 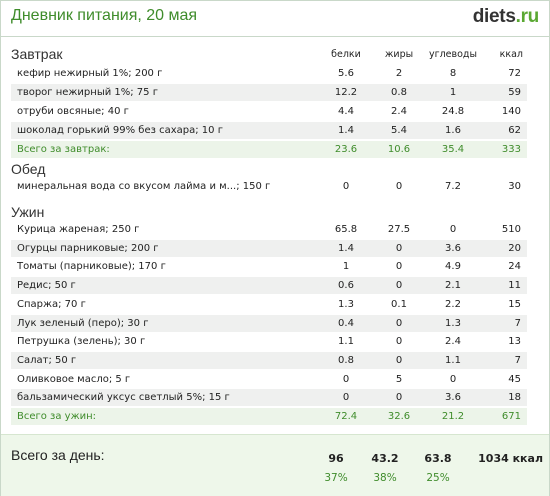 I want to click on table-row: Салат; 50 г 0.8 0 1.1 7, so click(x=269, y=360).